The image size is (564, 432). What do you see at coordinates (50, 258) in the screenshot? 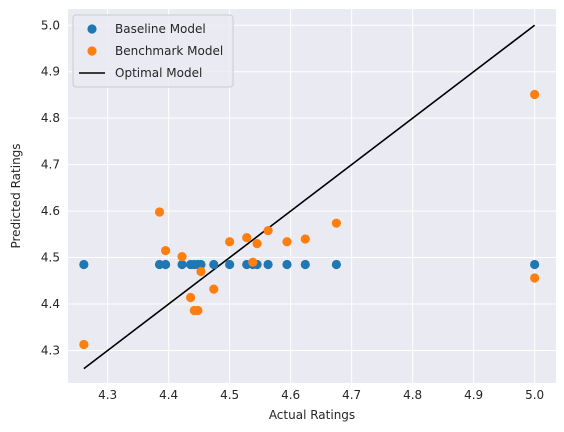
I see `y-tick-label: 4.5` at bounding box center [50, 258].